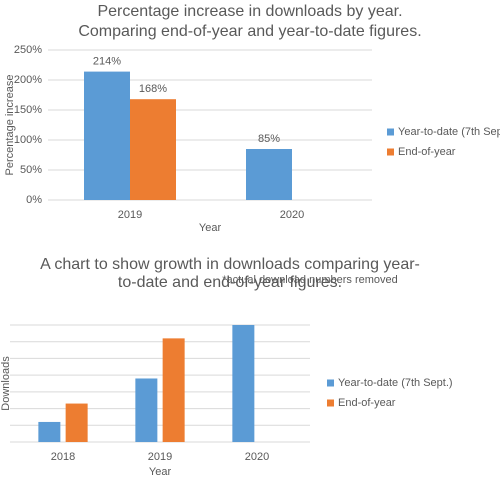 Image resolution: width=500 pixels, height=478 pixels. What do you see at coordinates (153, 89) in the screenshot?
I see `data-label: 168%` at bounding box center [153, 89].